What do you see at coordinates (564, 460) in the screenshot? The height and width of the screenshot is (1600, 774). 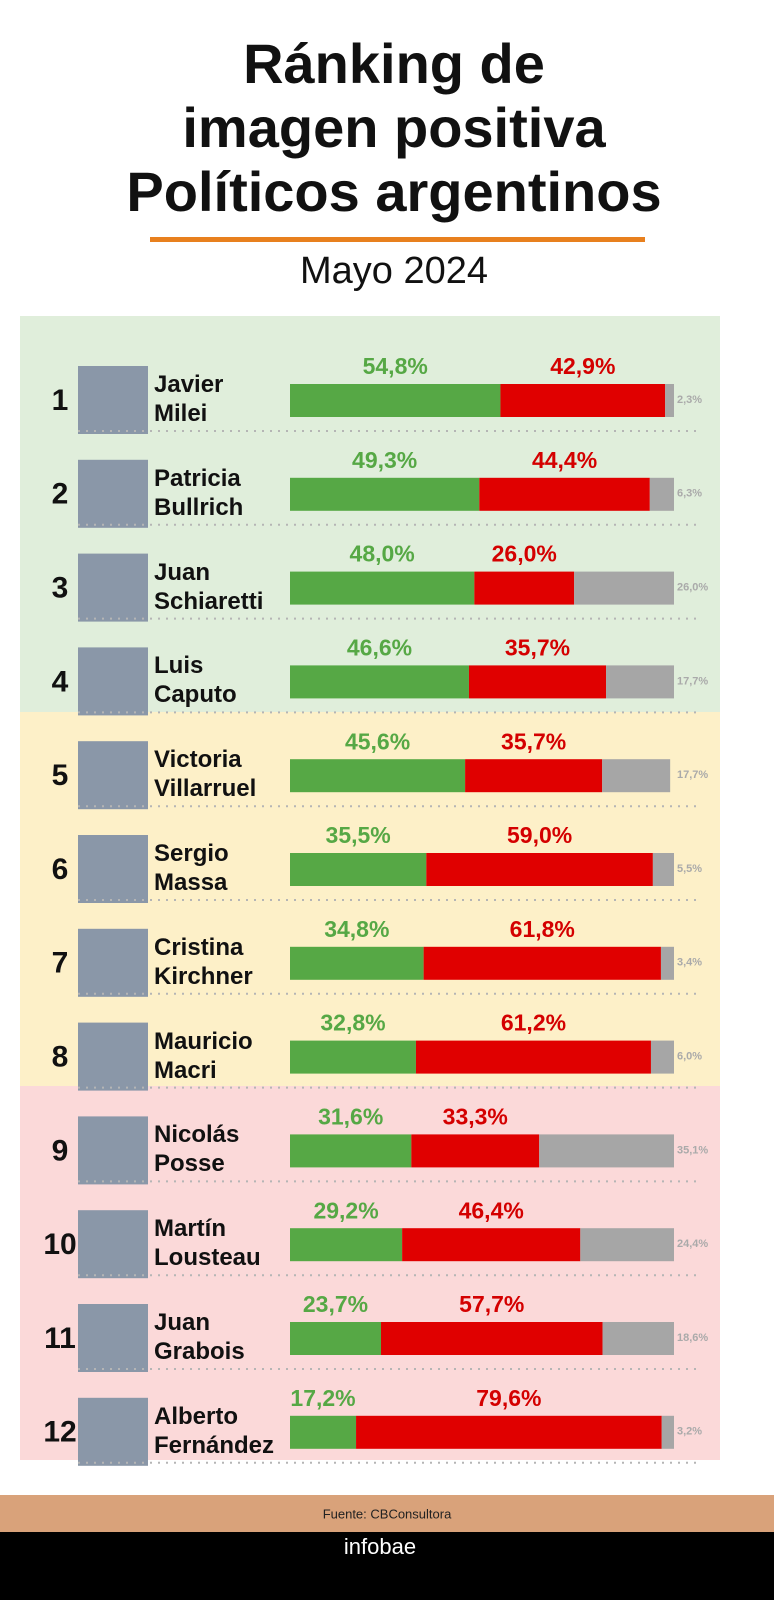 I see `value-label: 44,4%` at bounding box center [564, 460].